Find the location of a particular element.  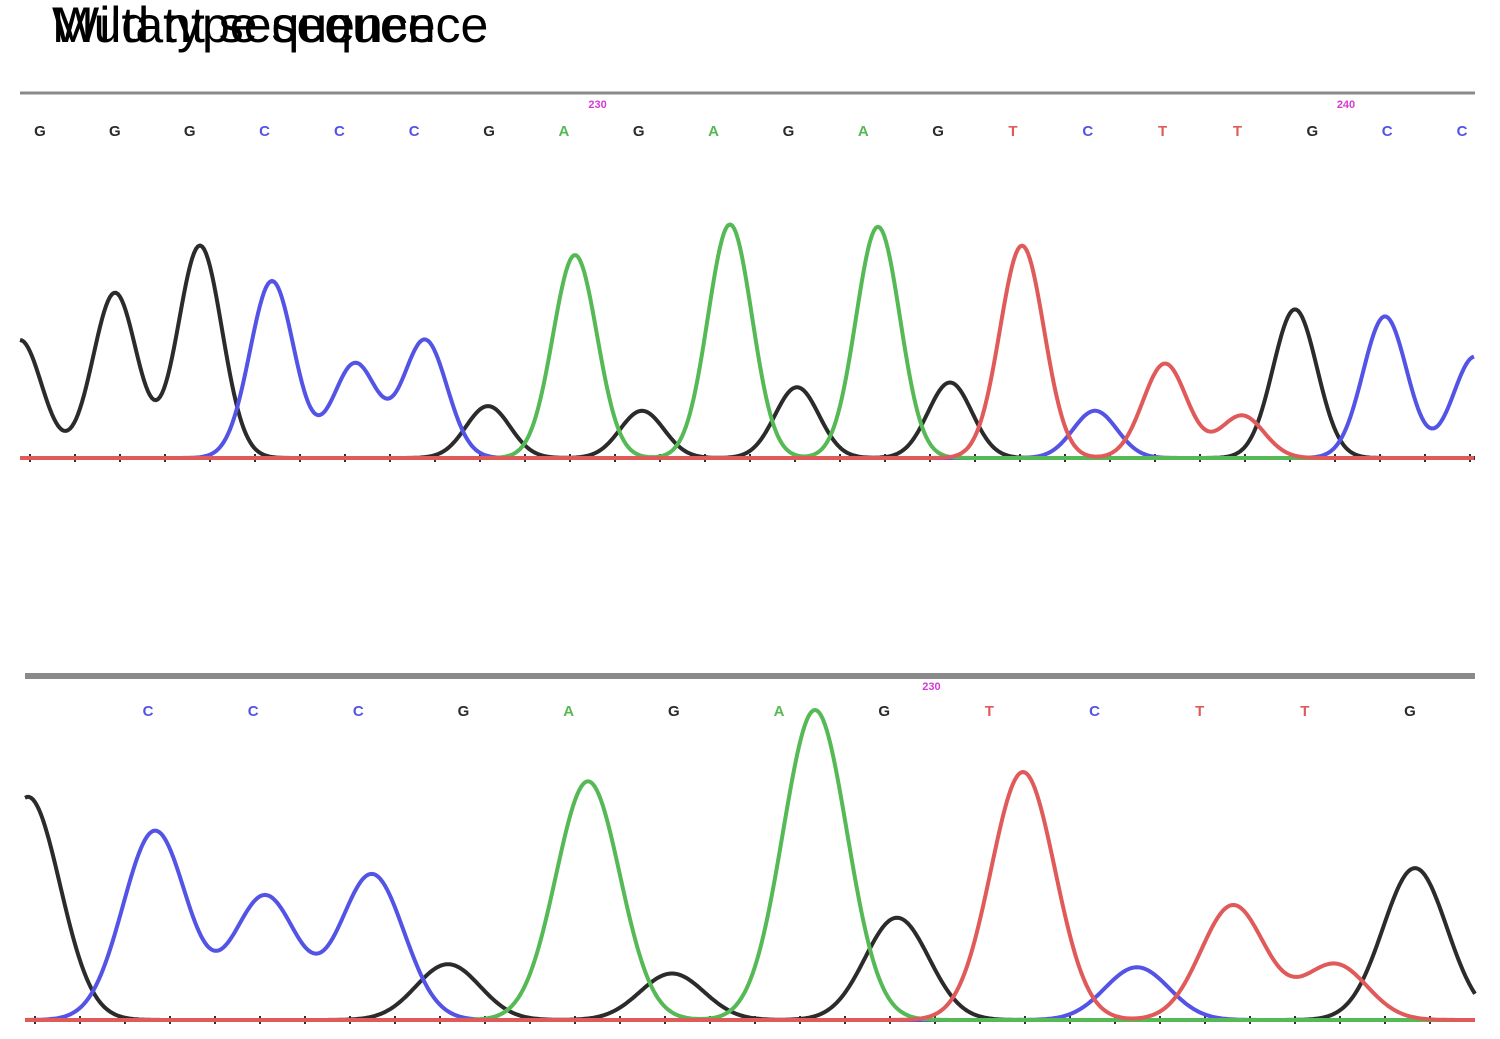

wild-type-title: Wild type sequence is located at coordinates (270, 26).